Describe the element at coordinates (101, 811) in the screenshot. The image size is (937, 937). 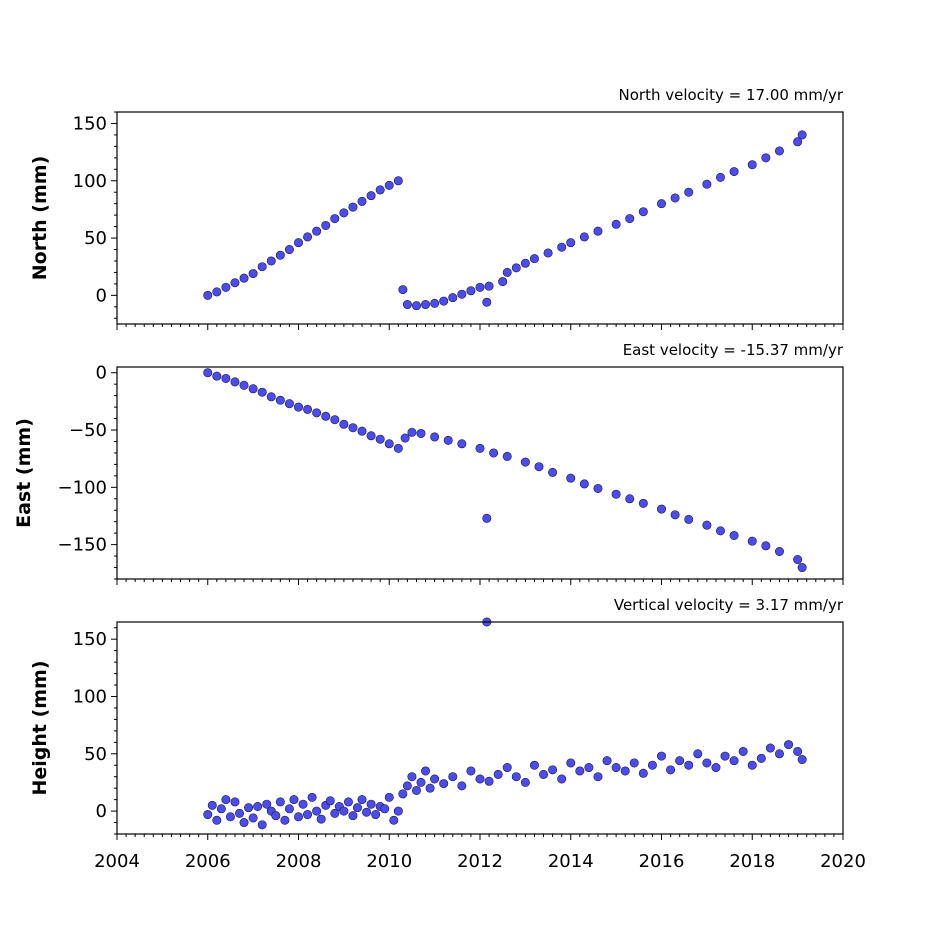
I see `ytick-label-height: 0` at that location.